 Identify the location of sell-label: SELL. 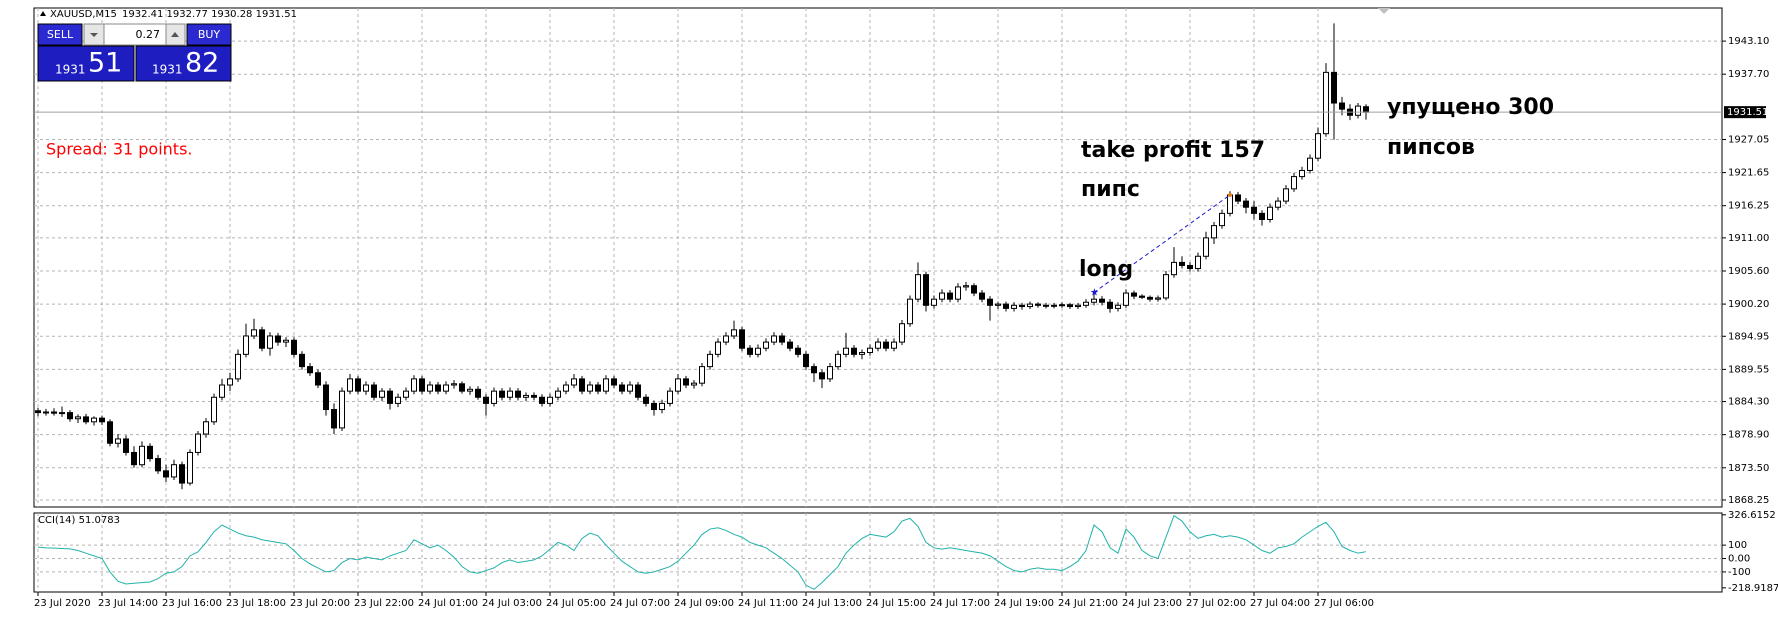
(60, 34).